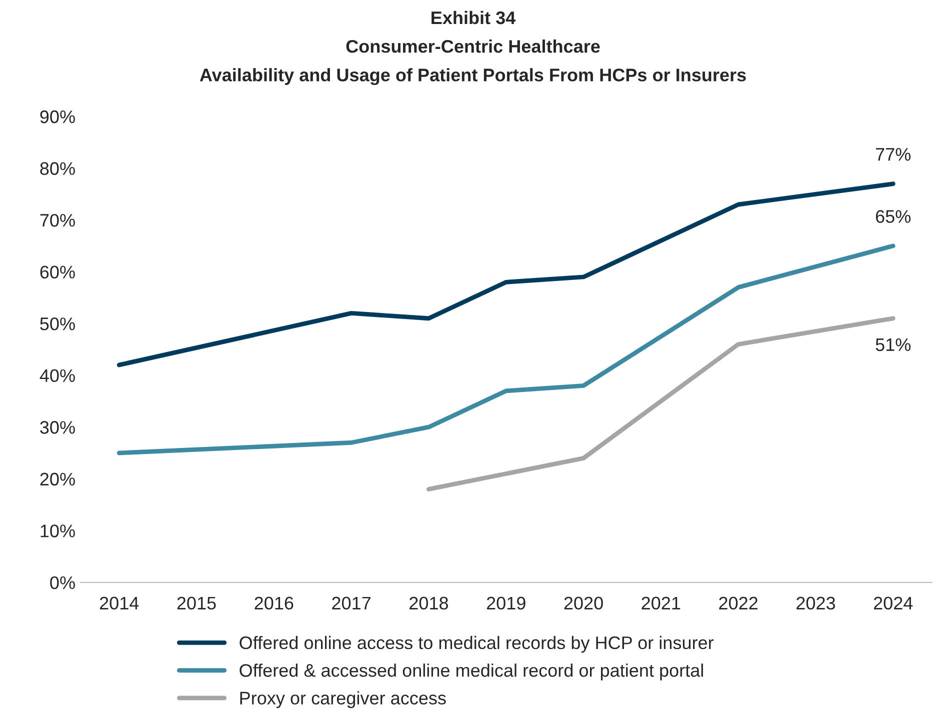  Describe the element at coordinates (583, 603) in the screenshot. I see `x-tick-label: 2020` at that location.